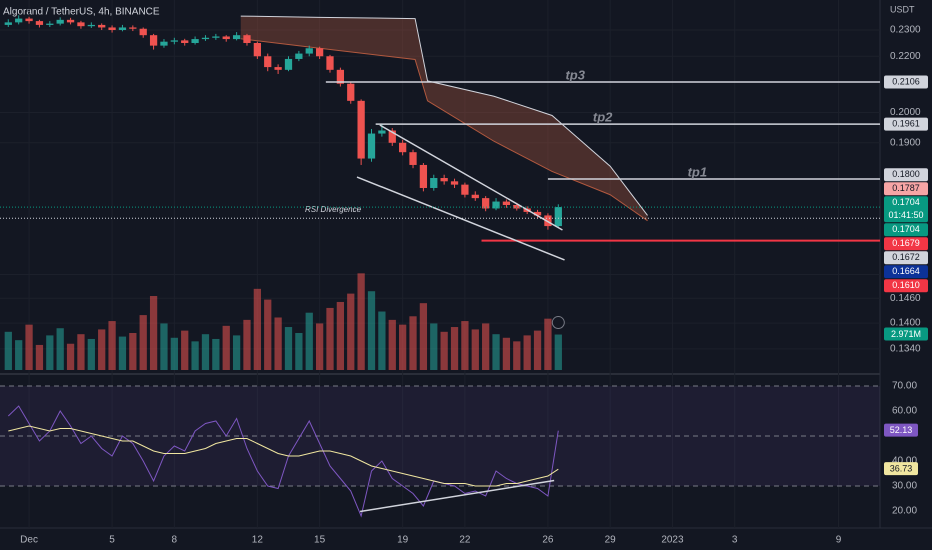 This screenshot has height=550, width=932. What do you see at coordinates (258, 540) in the screenshot?
I see `x-tick-label: 12` at bounding box center [258, 540].